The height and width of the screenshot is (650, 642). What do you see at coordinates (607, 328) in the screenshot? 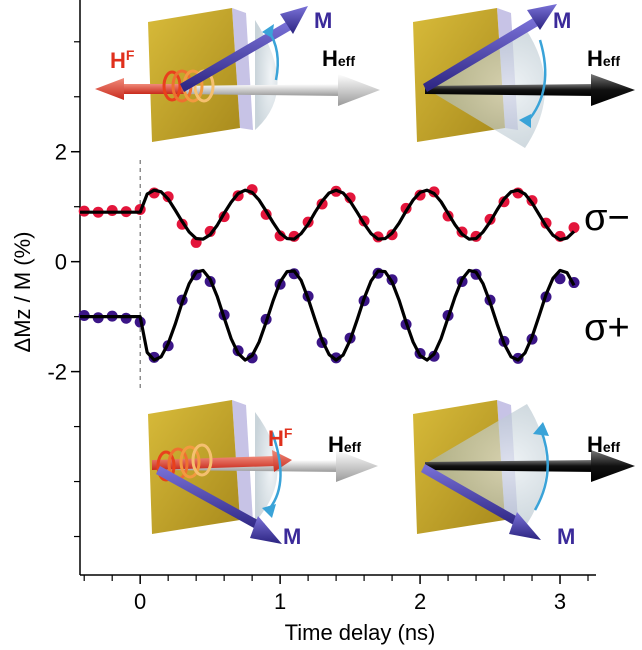
I see `series-label: σ+` at bounding box center [607, 328].